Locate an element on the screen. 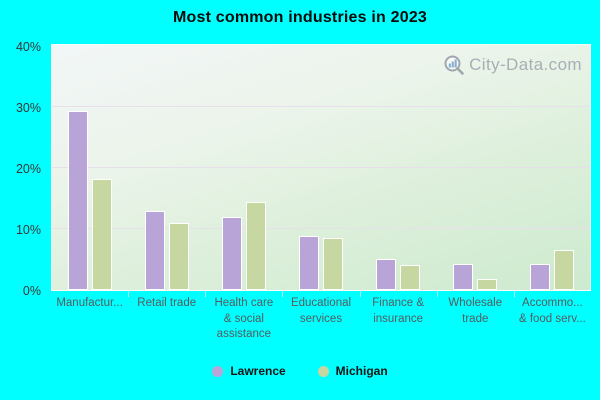 Image resolution: width=600 pixels, height=400 pixels. y-axis: 0% 10% 20% 30% 40% is located at coordinates (23, 169).